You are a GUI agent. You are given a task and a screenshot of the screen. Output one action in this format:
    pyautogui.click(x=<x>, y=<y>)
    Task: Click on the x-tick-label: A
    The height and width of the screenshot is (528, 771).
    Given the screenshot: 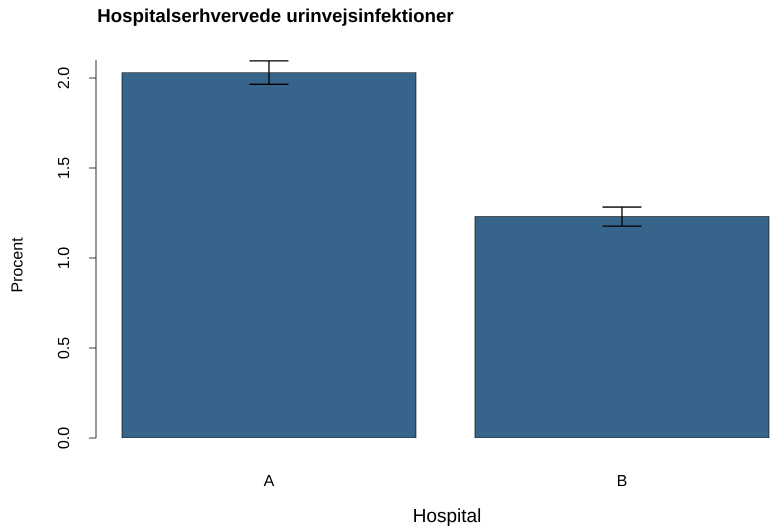 What is the action you would take?
    pyautogui.click(x=269, y=480)
    